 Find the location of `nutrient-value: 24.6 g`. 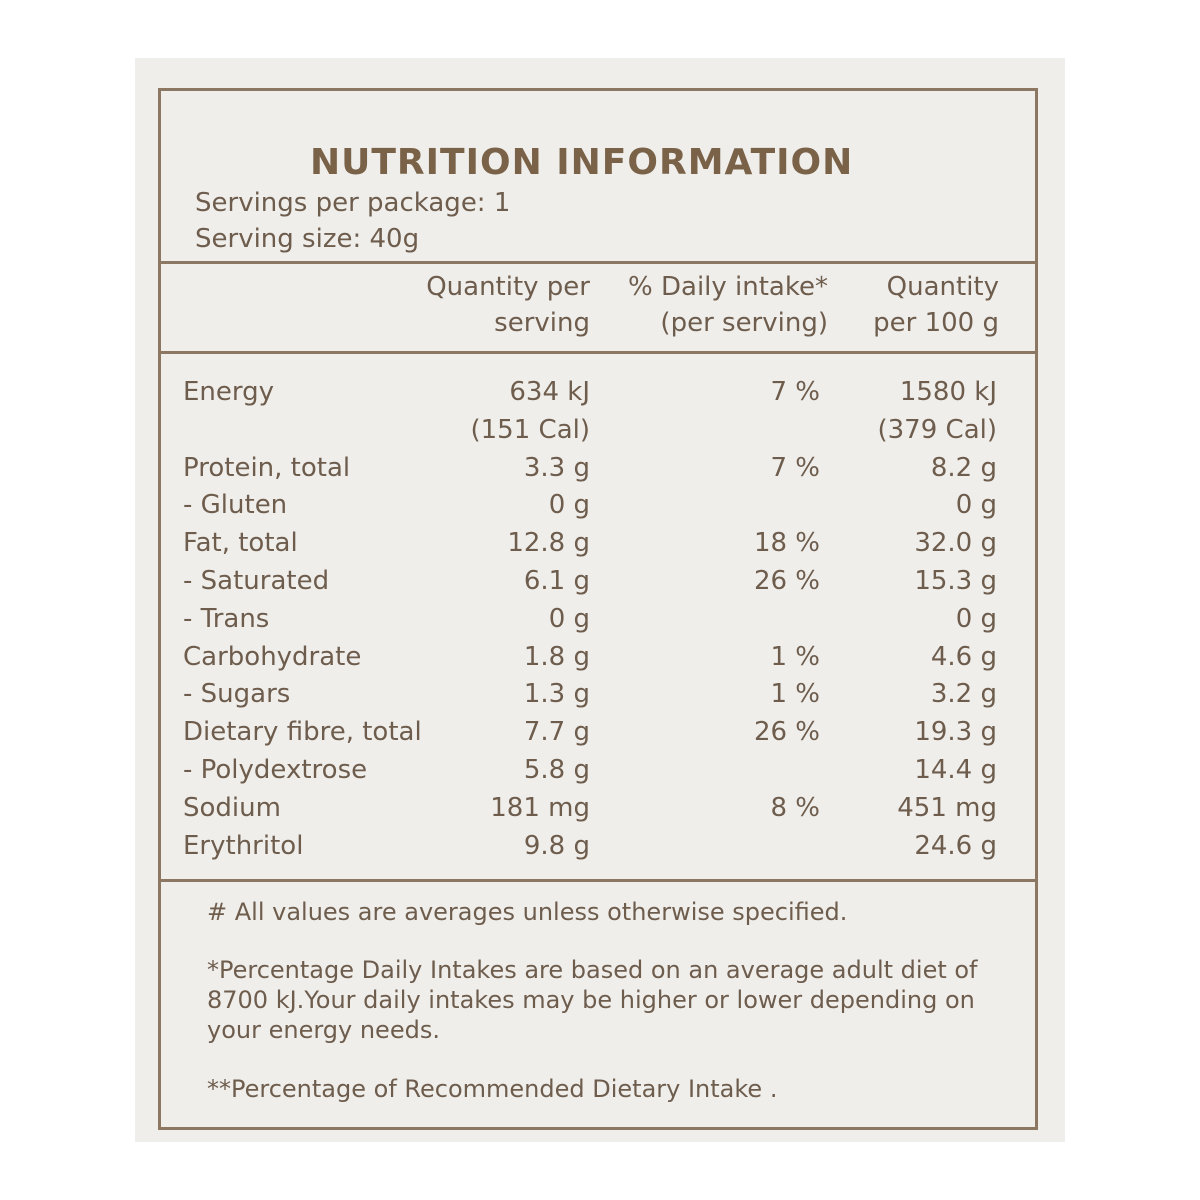

nutrient-value: 24.6 g is located at coordinates (955, 845).